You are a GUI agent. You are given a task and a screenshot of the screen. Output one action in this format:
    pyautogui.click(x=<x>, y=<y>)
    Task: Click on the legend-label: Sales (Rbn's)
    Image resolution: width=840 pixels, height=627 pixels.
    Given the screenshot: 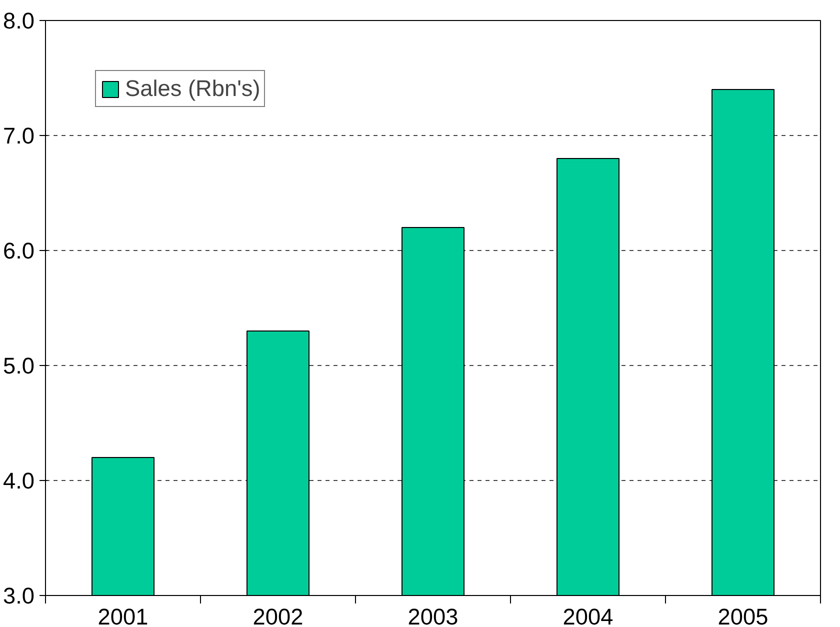 What is the action you would take?
    pyautogui.click(x=192, y=88)
    